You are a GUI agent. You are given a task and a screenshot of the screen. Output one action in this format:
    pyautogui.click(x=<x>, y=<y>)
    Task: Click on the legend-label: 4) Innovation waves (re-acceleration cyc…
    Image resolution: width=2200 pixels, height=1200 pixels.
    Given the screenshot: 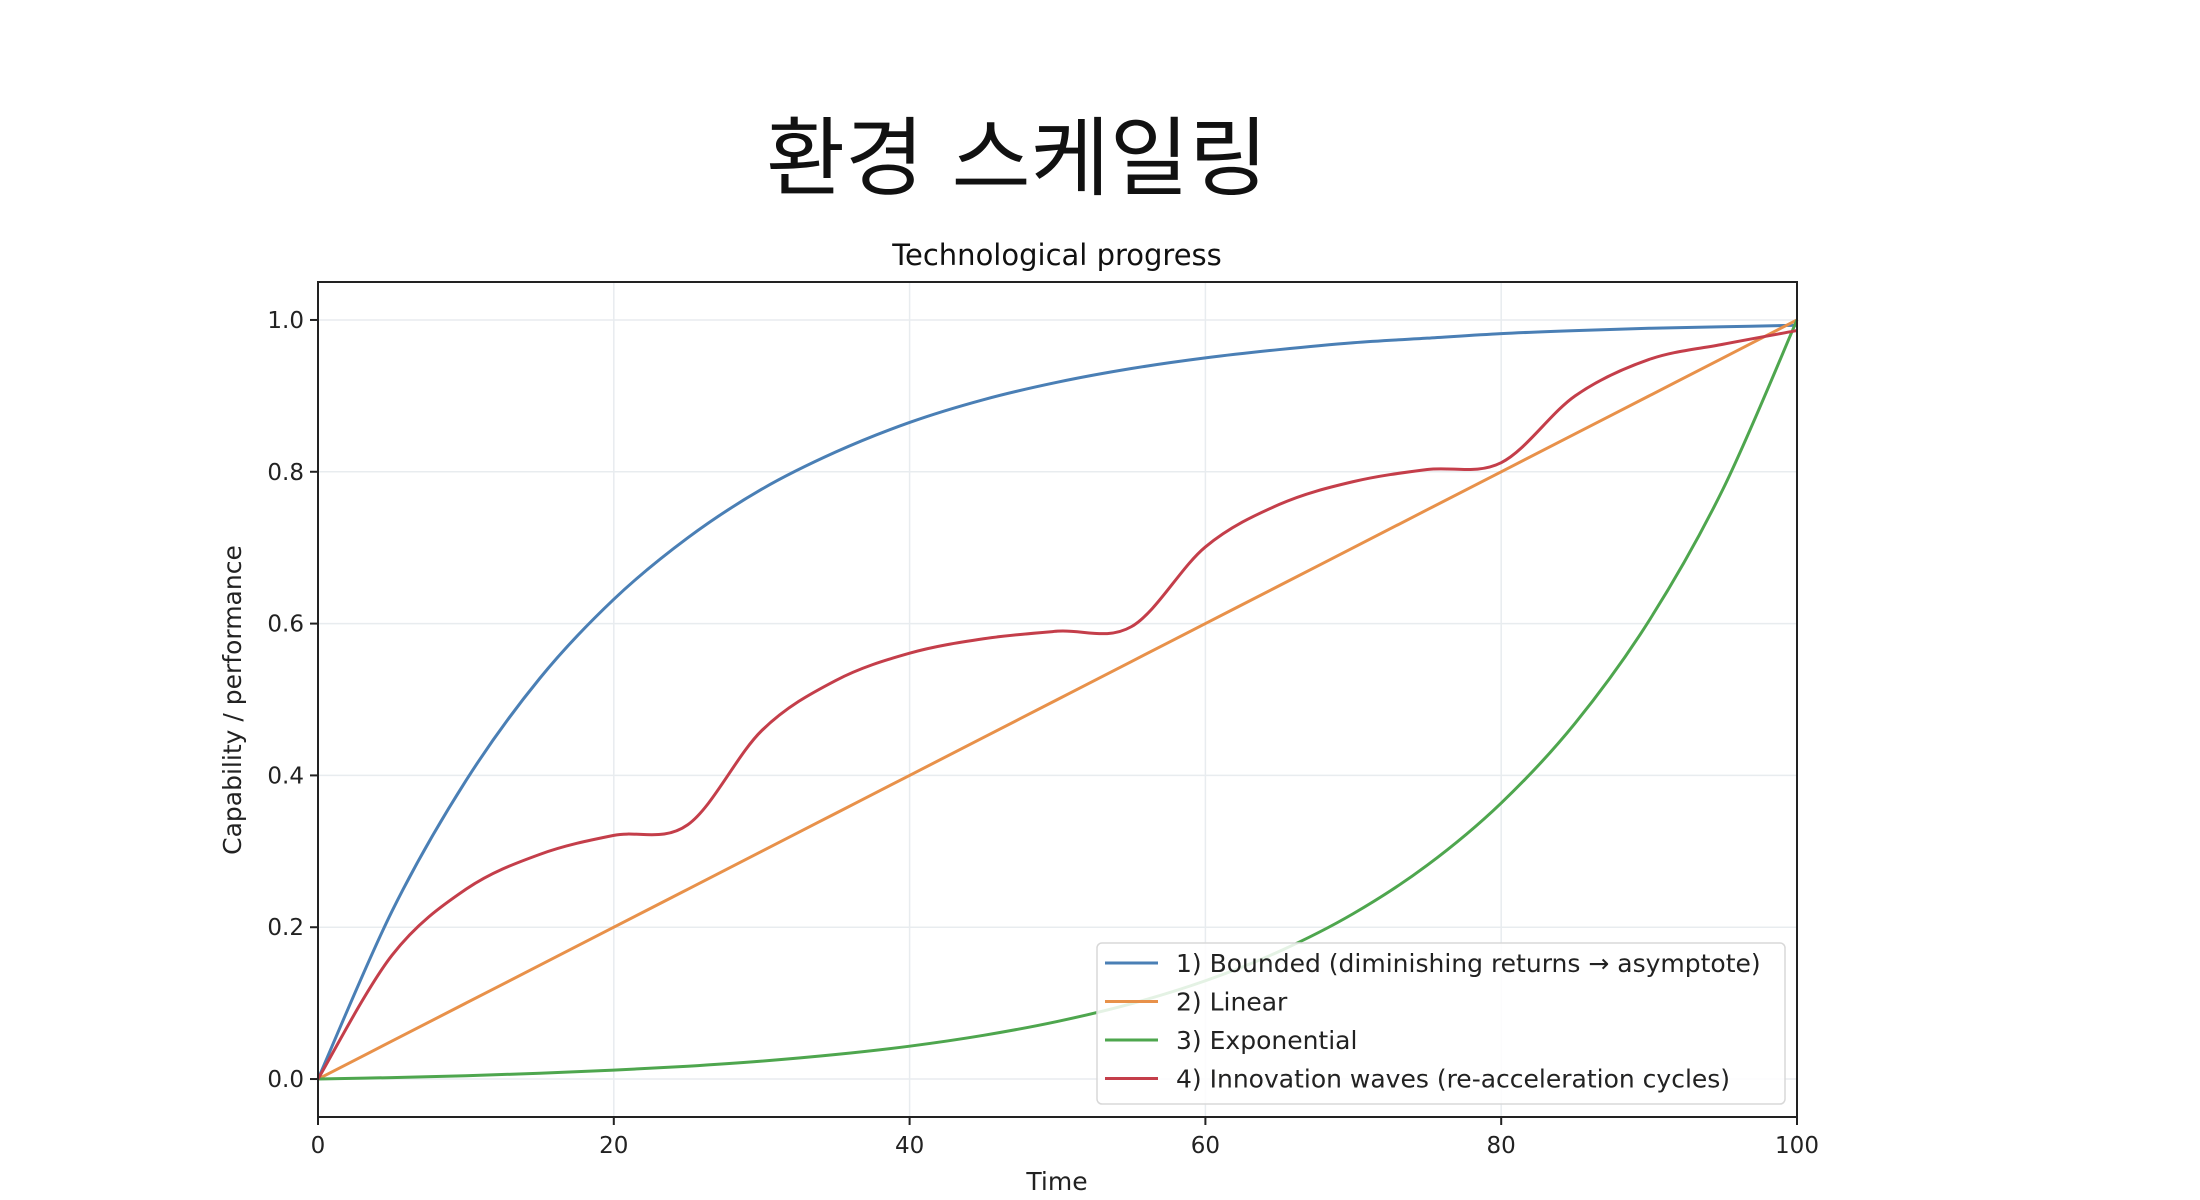 What is the action you would take?
    pyautogui.click(x=1453, y=1079)
    